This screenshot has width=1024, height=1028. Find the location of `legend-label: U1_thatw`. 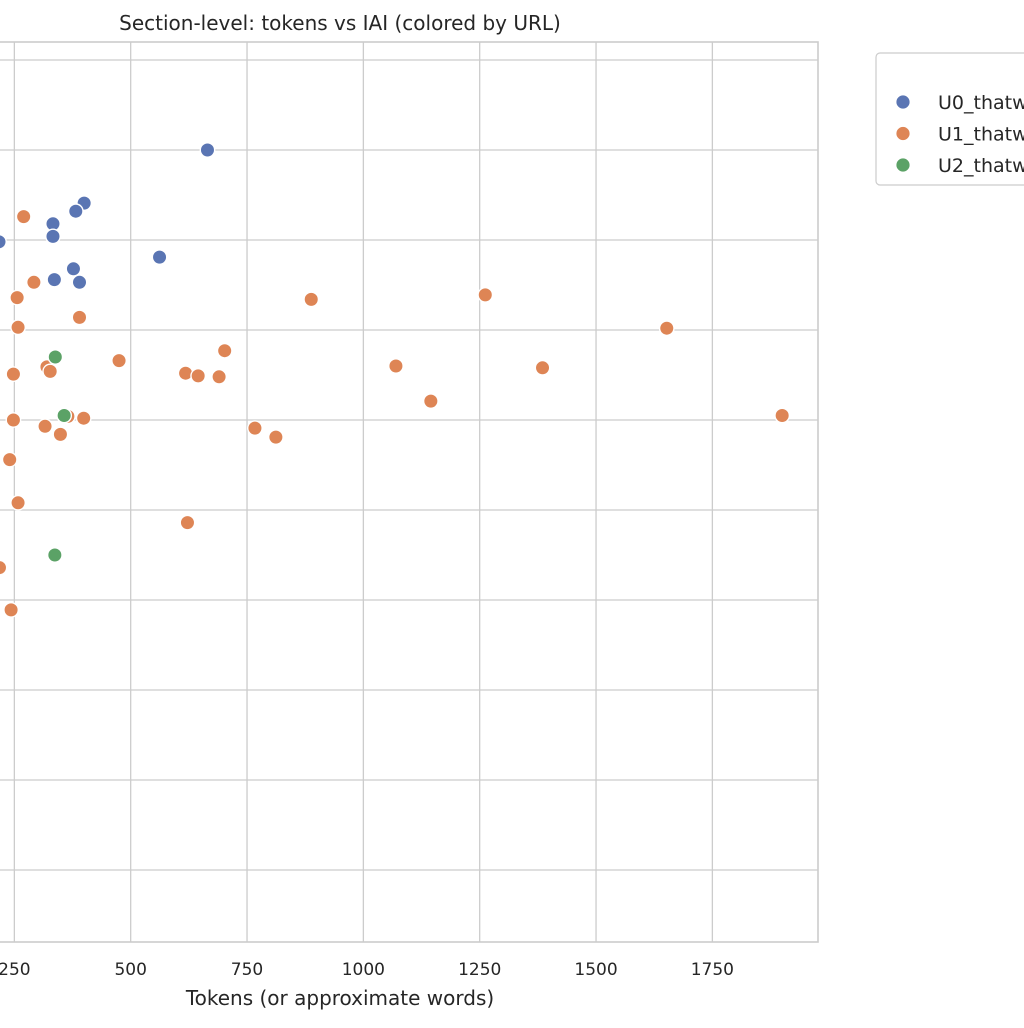

legend-label: U1_thatw is located at coordinates (981, 135).